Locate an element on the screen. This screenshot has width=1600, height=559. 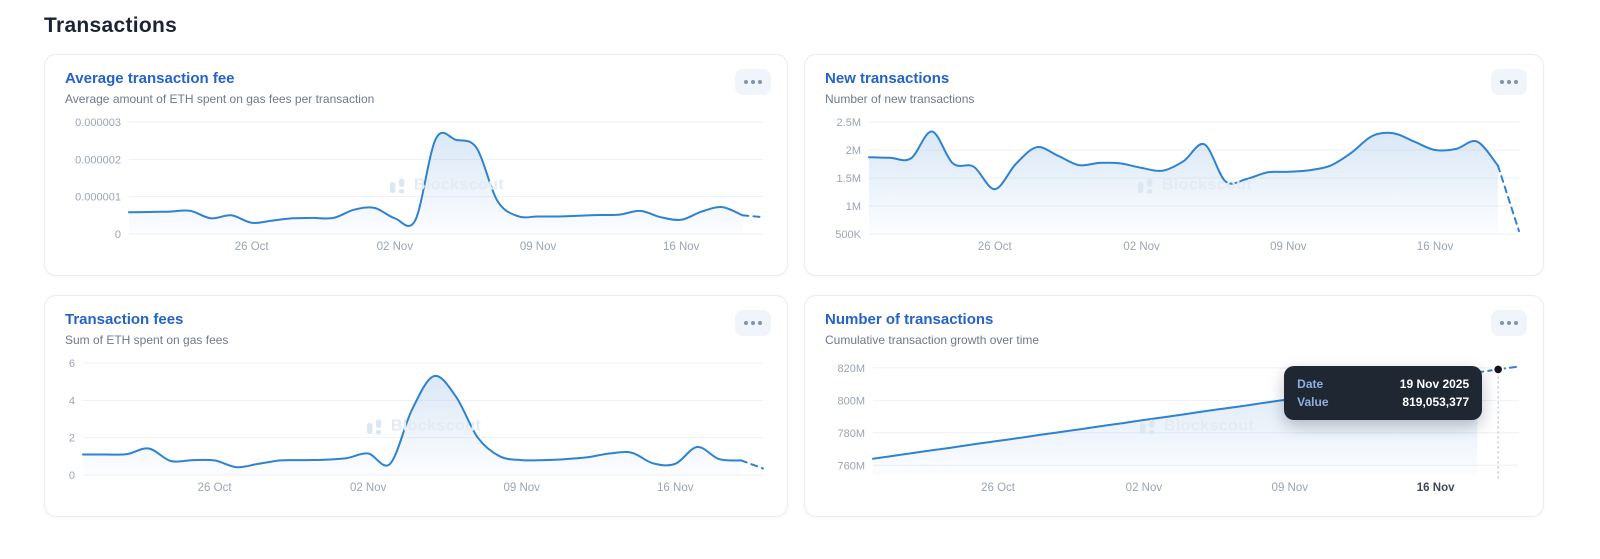
tooltip-value: 819,053,377 is located at coordinates (1436, 402).